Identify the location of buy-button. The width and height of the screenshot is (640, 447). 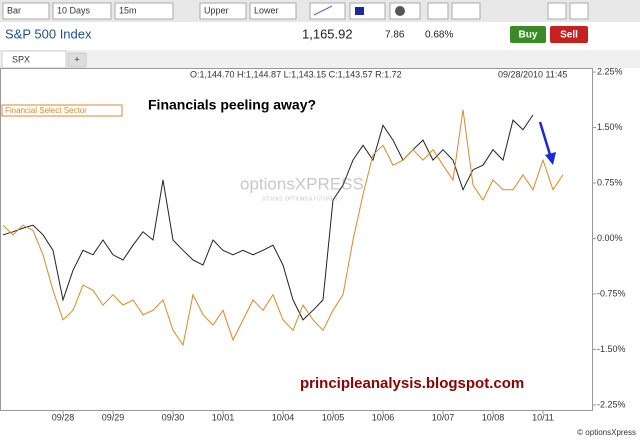
(528, 34).